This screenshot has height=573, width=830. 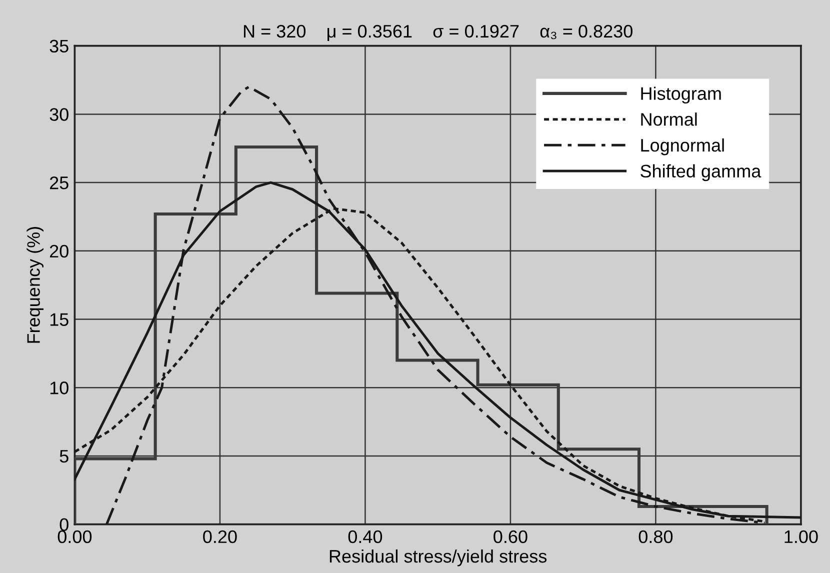 I want to click on x-tick-label: 0.60, so click(x=511, y=537).